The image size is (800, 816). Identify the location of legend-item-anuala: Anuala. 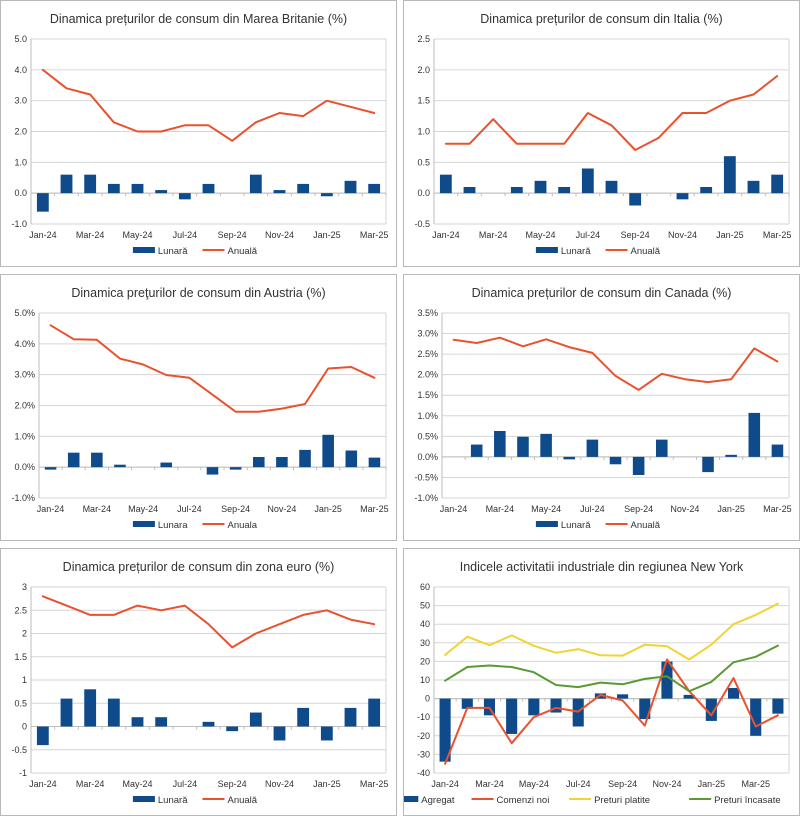
(230, 525).